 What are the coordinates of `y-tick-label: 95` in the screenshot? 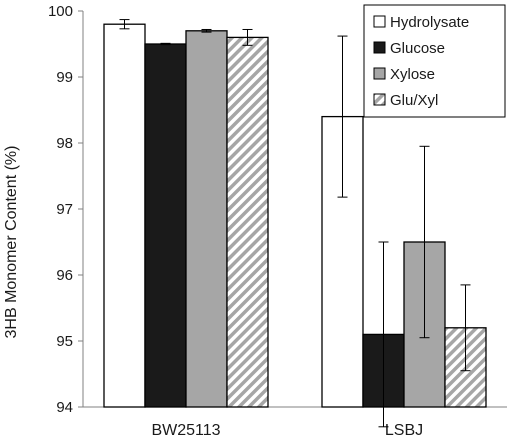 It's located at (64, 341).